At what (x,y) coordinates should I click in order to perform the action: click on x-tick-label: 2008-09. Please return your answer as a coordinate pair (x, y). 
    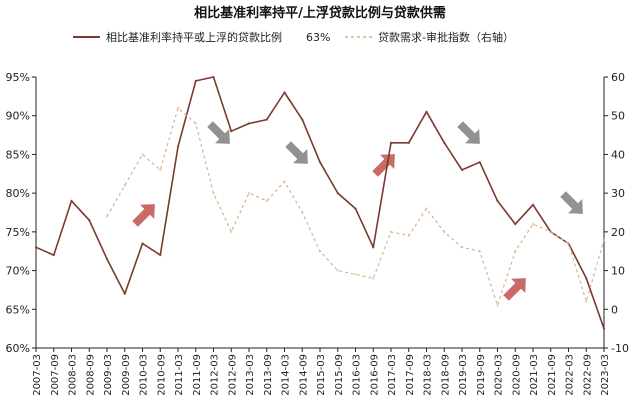
    Looking at the image, I should click on (90, 375).